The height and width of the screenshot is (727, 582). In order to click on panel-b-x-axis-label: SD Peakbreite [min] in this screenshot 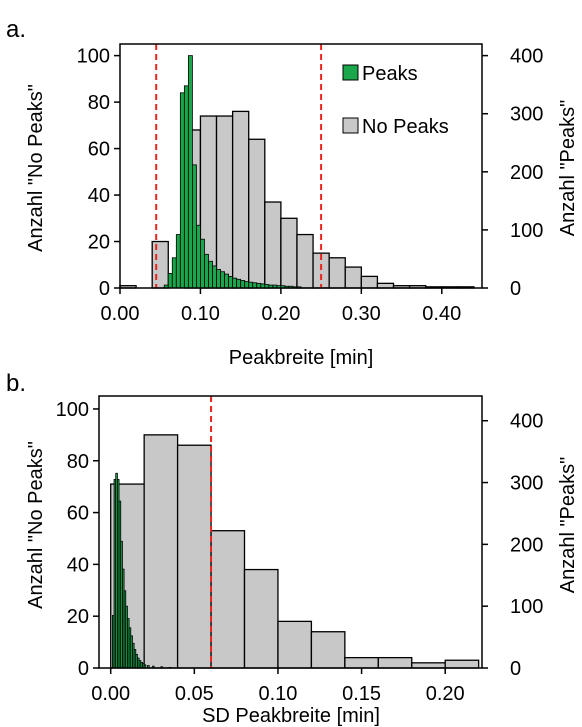, I will do `click(291, 716)`.